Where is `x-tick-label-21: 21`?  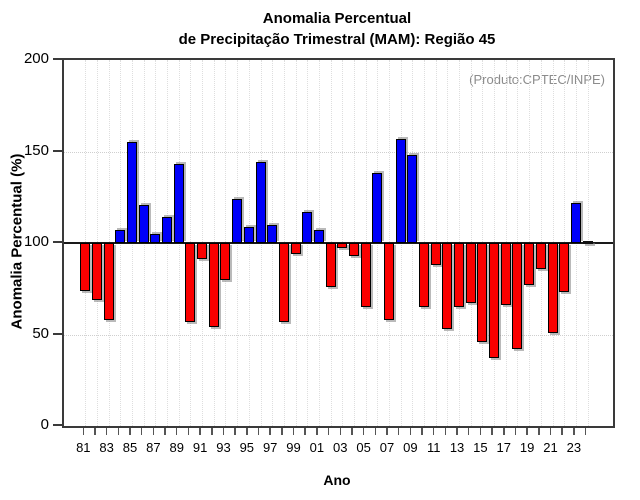 x-tick-label-21: 21 is located at coordinates (550, 447).